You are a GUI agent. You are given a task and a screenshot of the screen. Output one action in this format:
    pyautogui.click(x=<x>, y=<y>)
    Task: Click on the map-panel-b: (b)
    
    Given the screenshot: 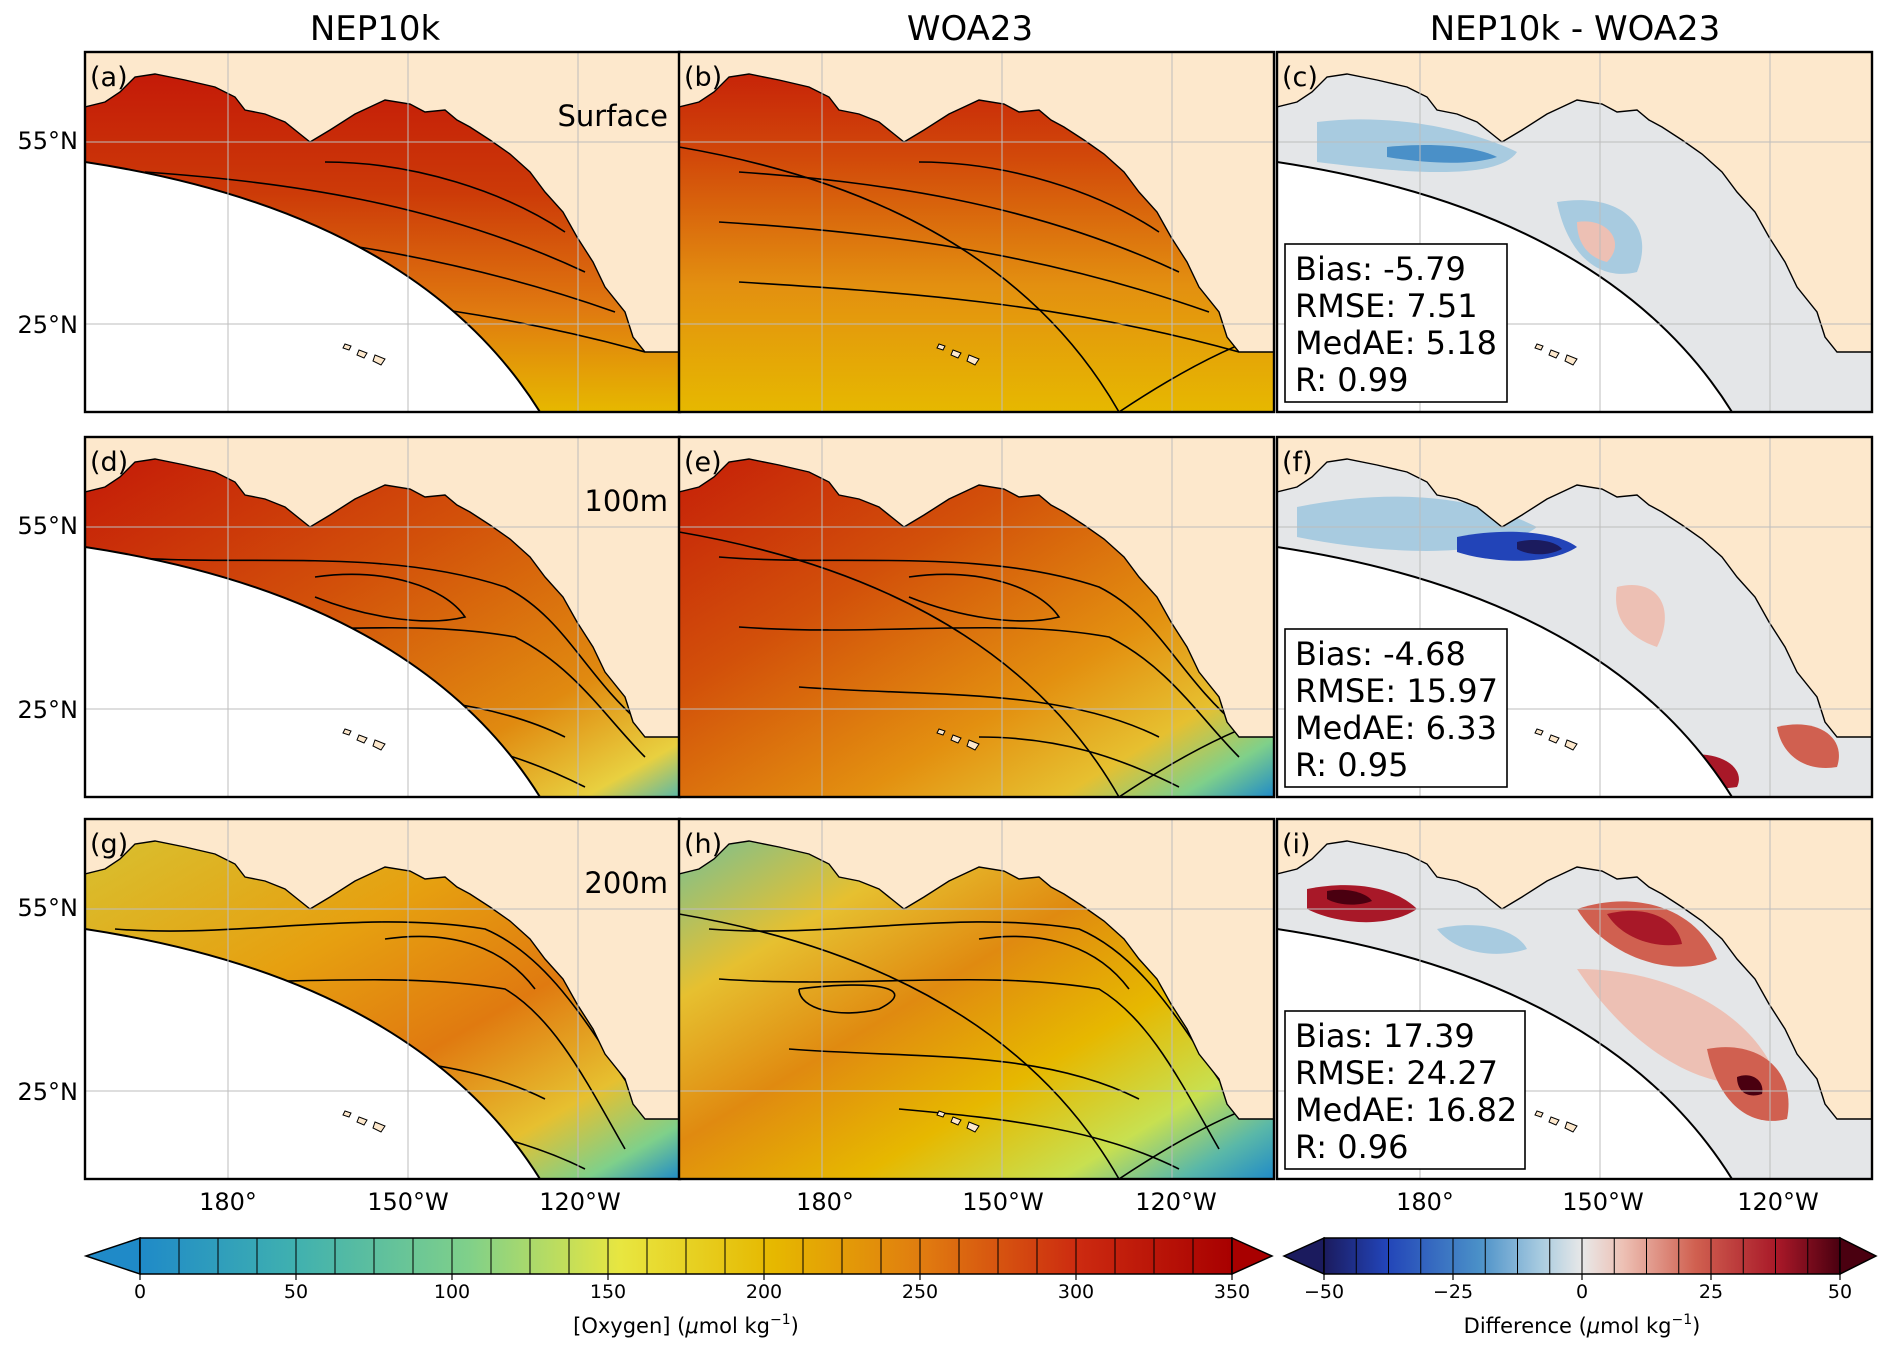 What is the action you would take?
    pyautogui.click(x=976, y=232)
    